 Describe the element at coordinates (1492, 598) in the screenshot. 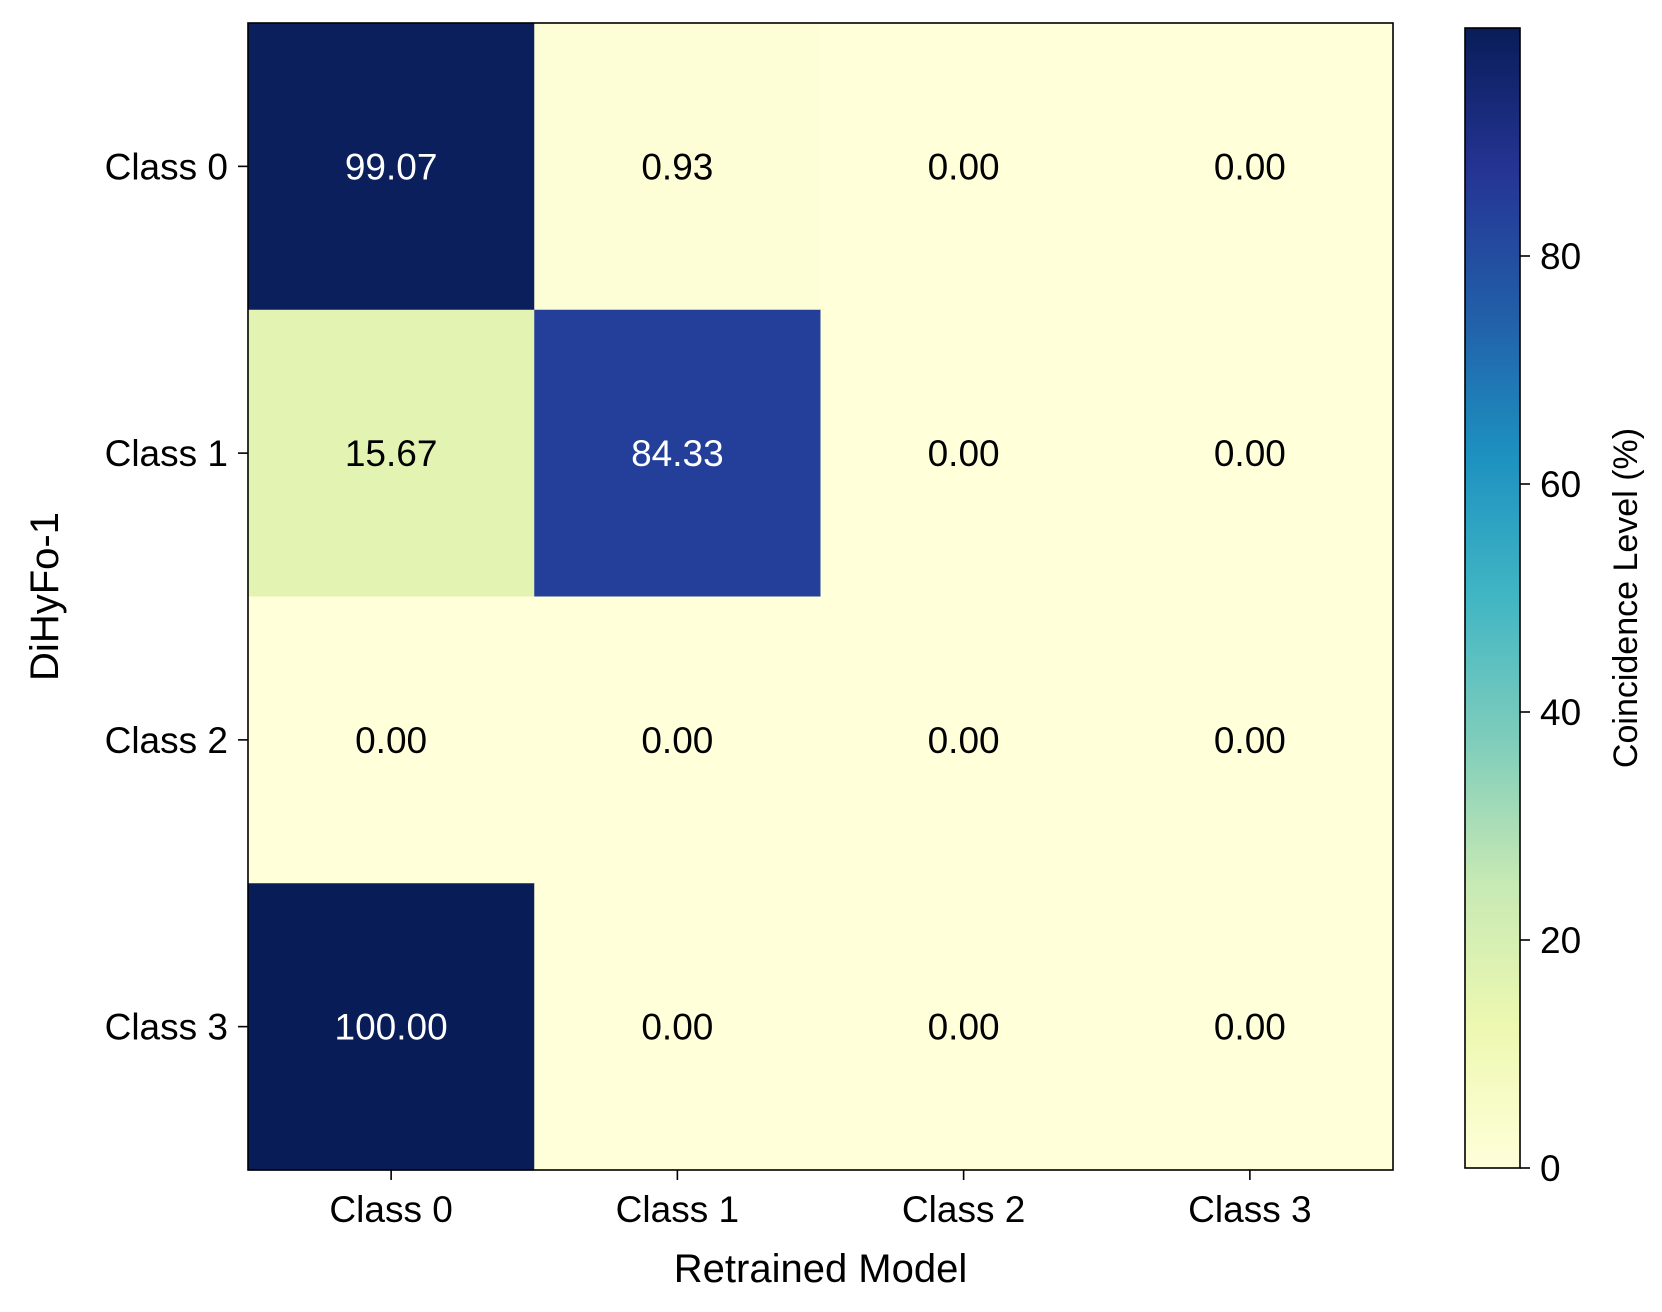

I see `colorbar-gradient` at that location.